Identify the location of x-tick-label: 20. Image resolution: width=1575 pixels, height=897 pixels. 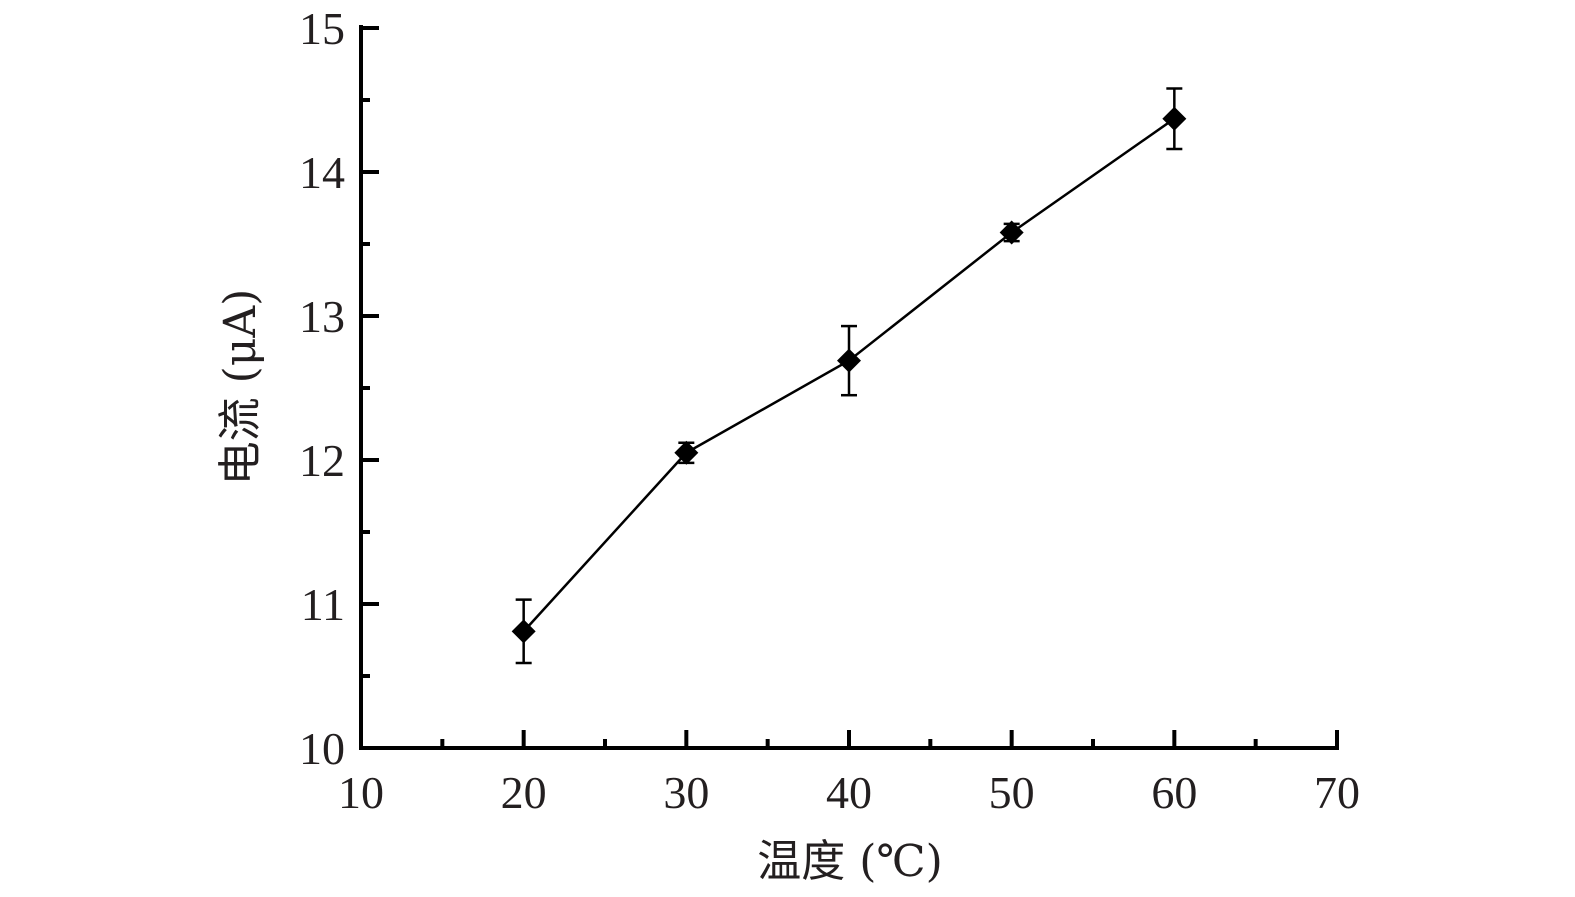
(524, 792).